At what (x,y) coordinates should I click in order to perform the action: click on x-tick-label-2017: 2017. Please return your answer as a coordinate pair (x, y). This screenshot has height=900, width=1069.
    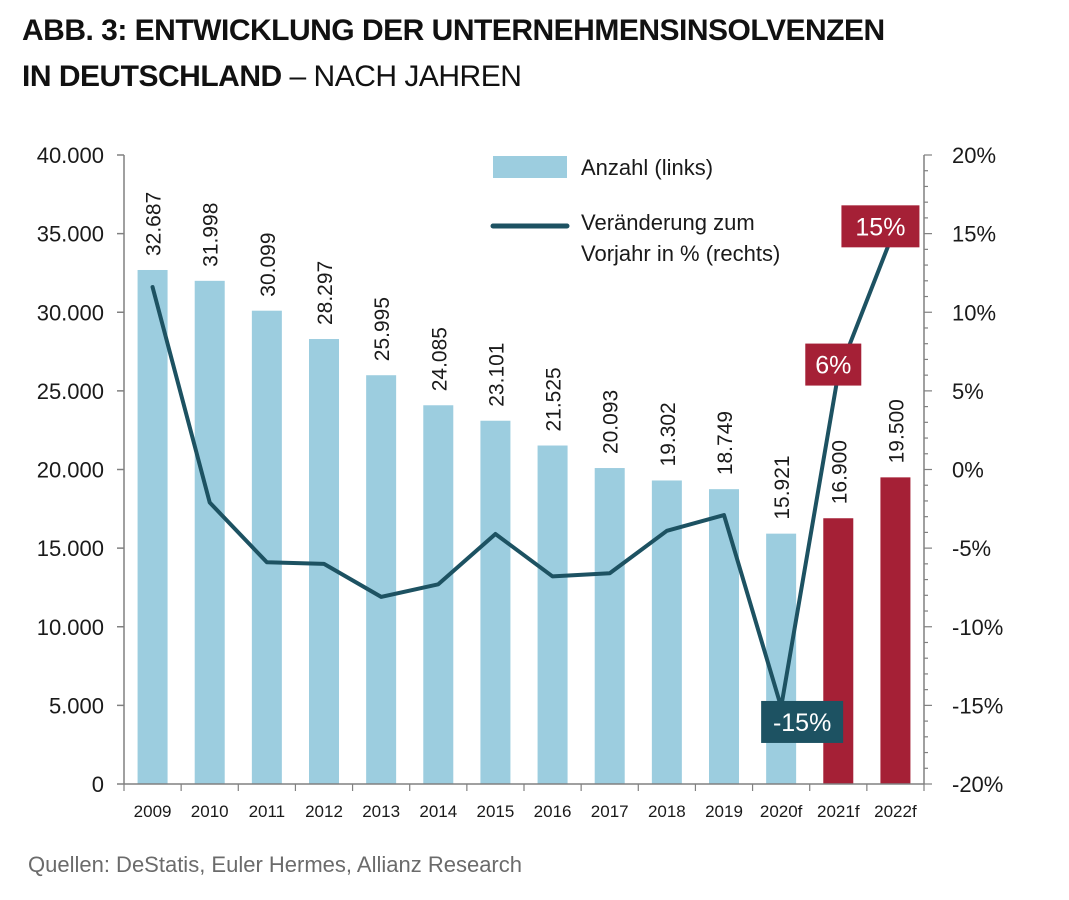
    Looking at the image, I should click on (610, 811).